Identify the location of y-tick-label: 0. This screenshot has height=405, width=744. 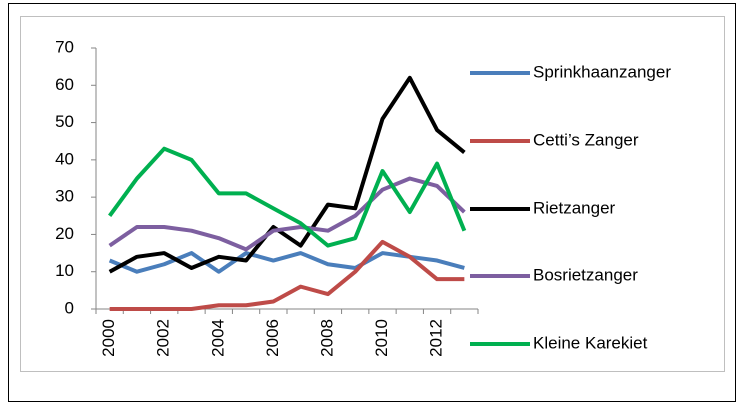
(69, 307).